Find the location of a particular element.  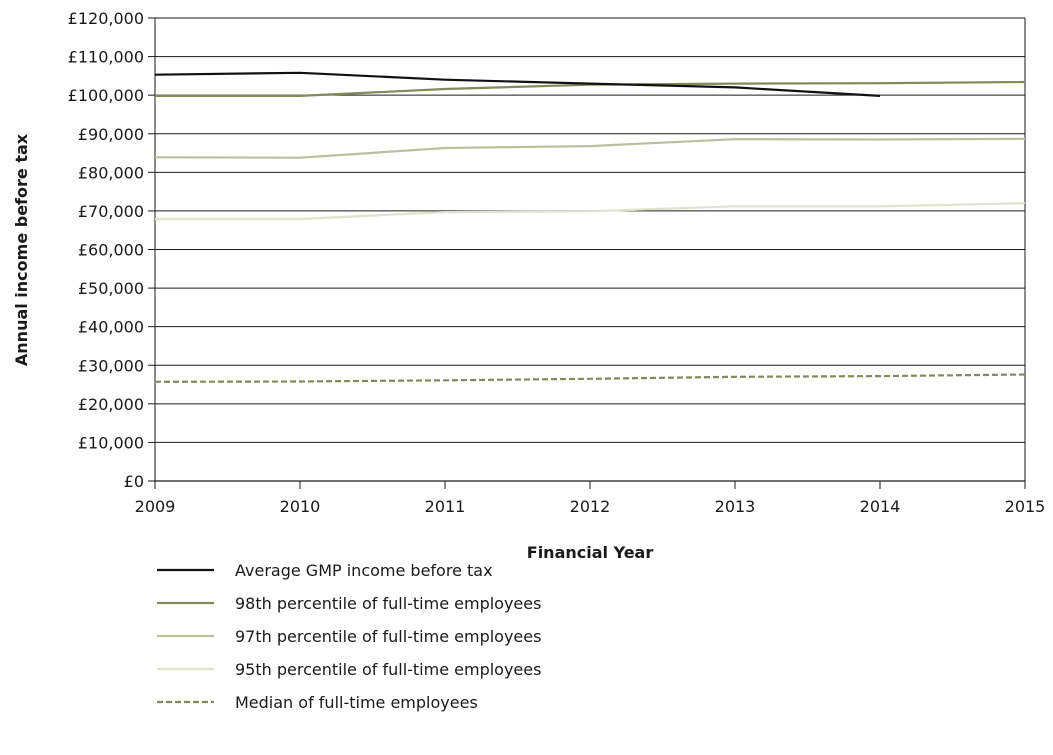

y-tick-label: £0 is located at coordinates (134, 481).